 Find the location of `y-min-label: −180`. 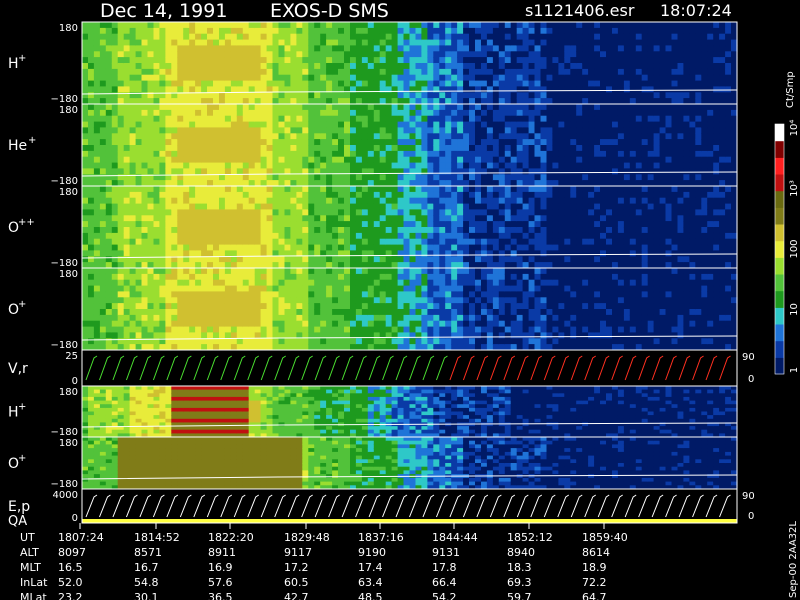

y-min-label: −180 is located at coordinates (64, 181).